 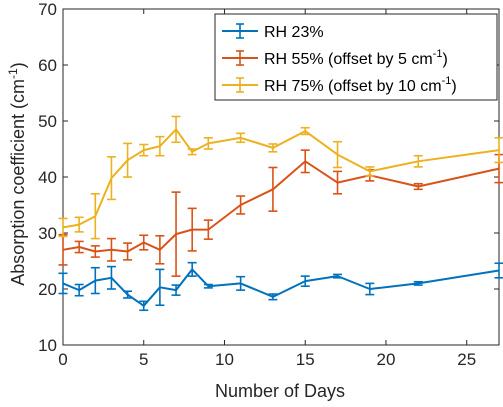 I want to click on y-tick-label: 10, so click(x=47, y=345).